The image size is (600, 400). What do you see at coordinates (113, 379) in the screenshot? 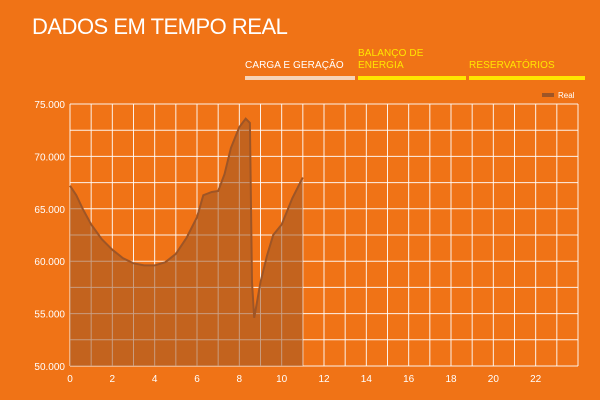
I see `x-tick-label: 2` at bounding box center [113, 379].